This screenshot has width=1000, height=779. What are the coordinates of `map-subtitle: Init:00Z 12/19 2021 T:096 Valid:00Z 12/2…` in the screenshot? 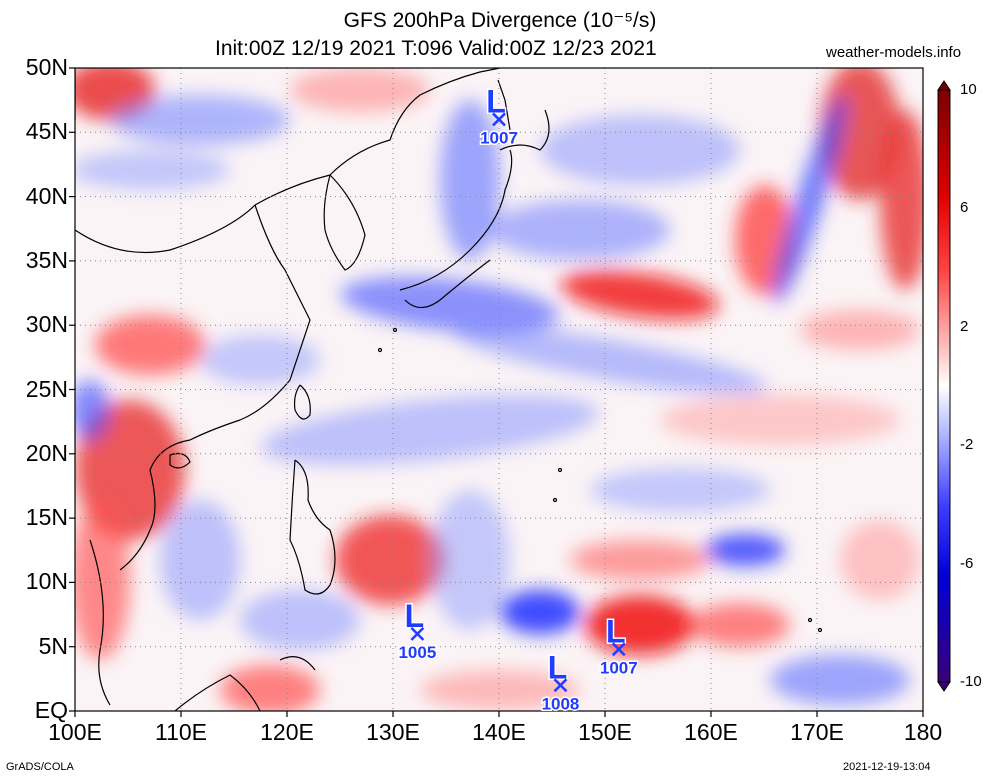 It's located at (436, 48).